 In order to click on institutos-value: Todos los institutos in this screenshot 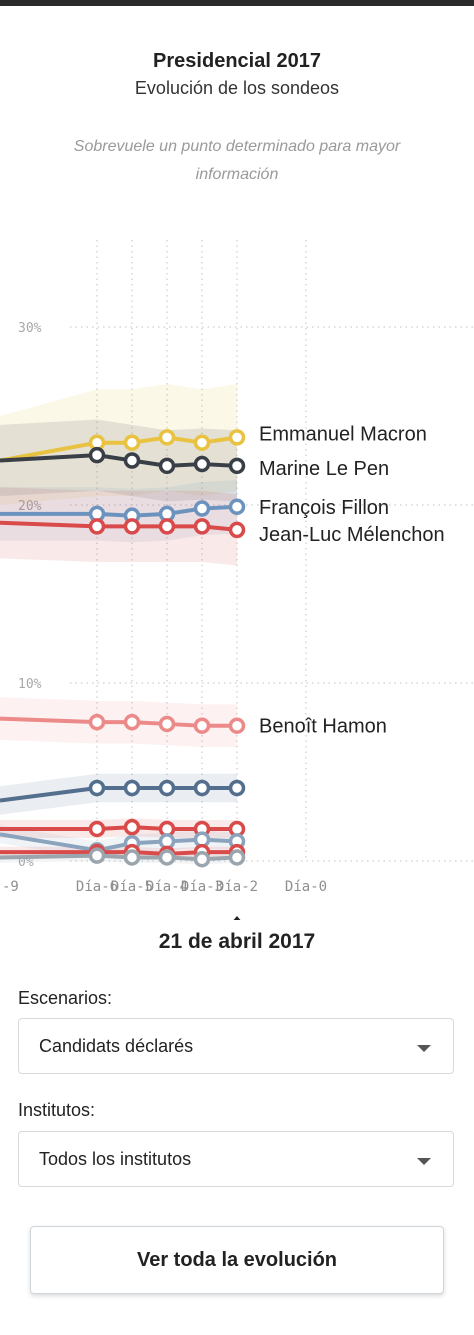, I will do `click(115, 1159)`.